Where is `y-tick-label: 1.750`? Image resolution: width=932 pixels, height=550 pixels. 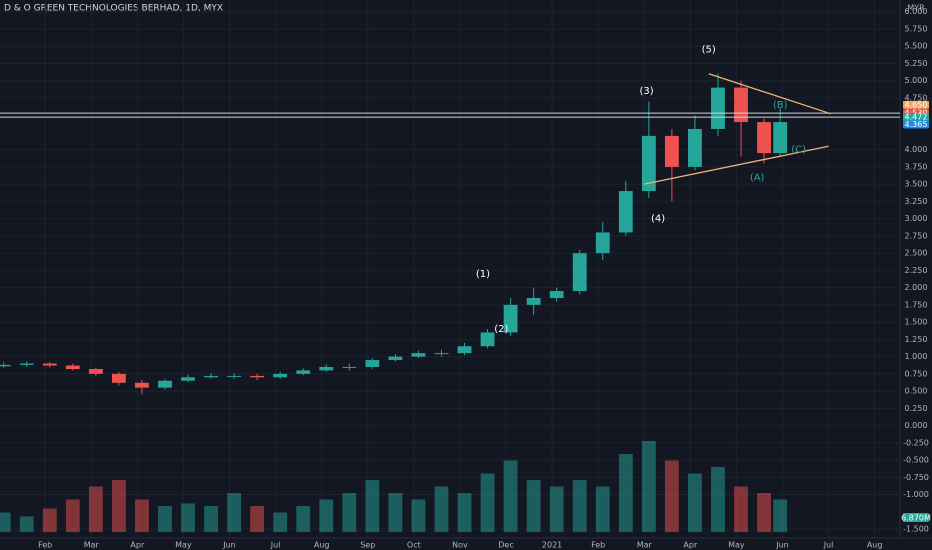 y-tick-label: 1.750 is located at coordinates (916, 304).